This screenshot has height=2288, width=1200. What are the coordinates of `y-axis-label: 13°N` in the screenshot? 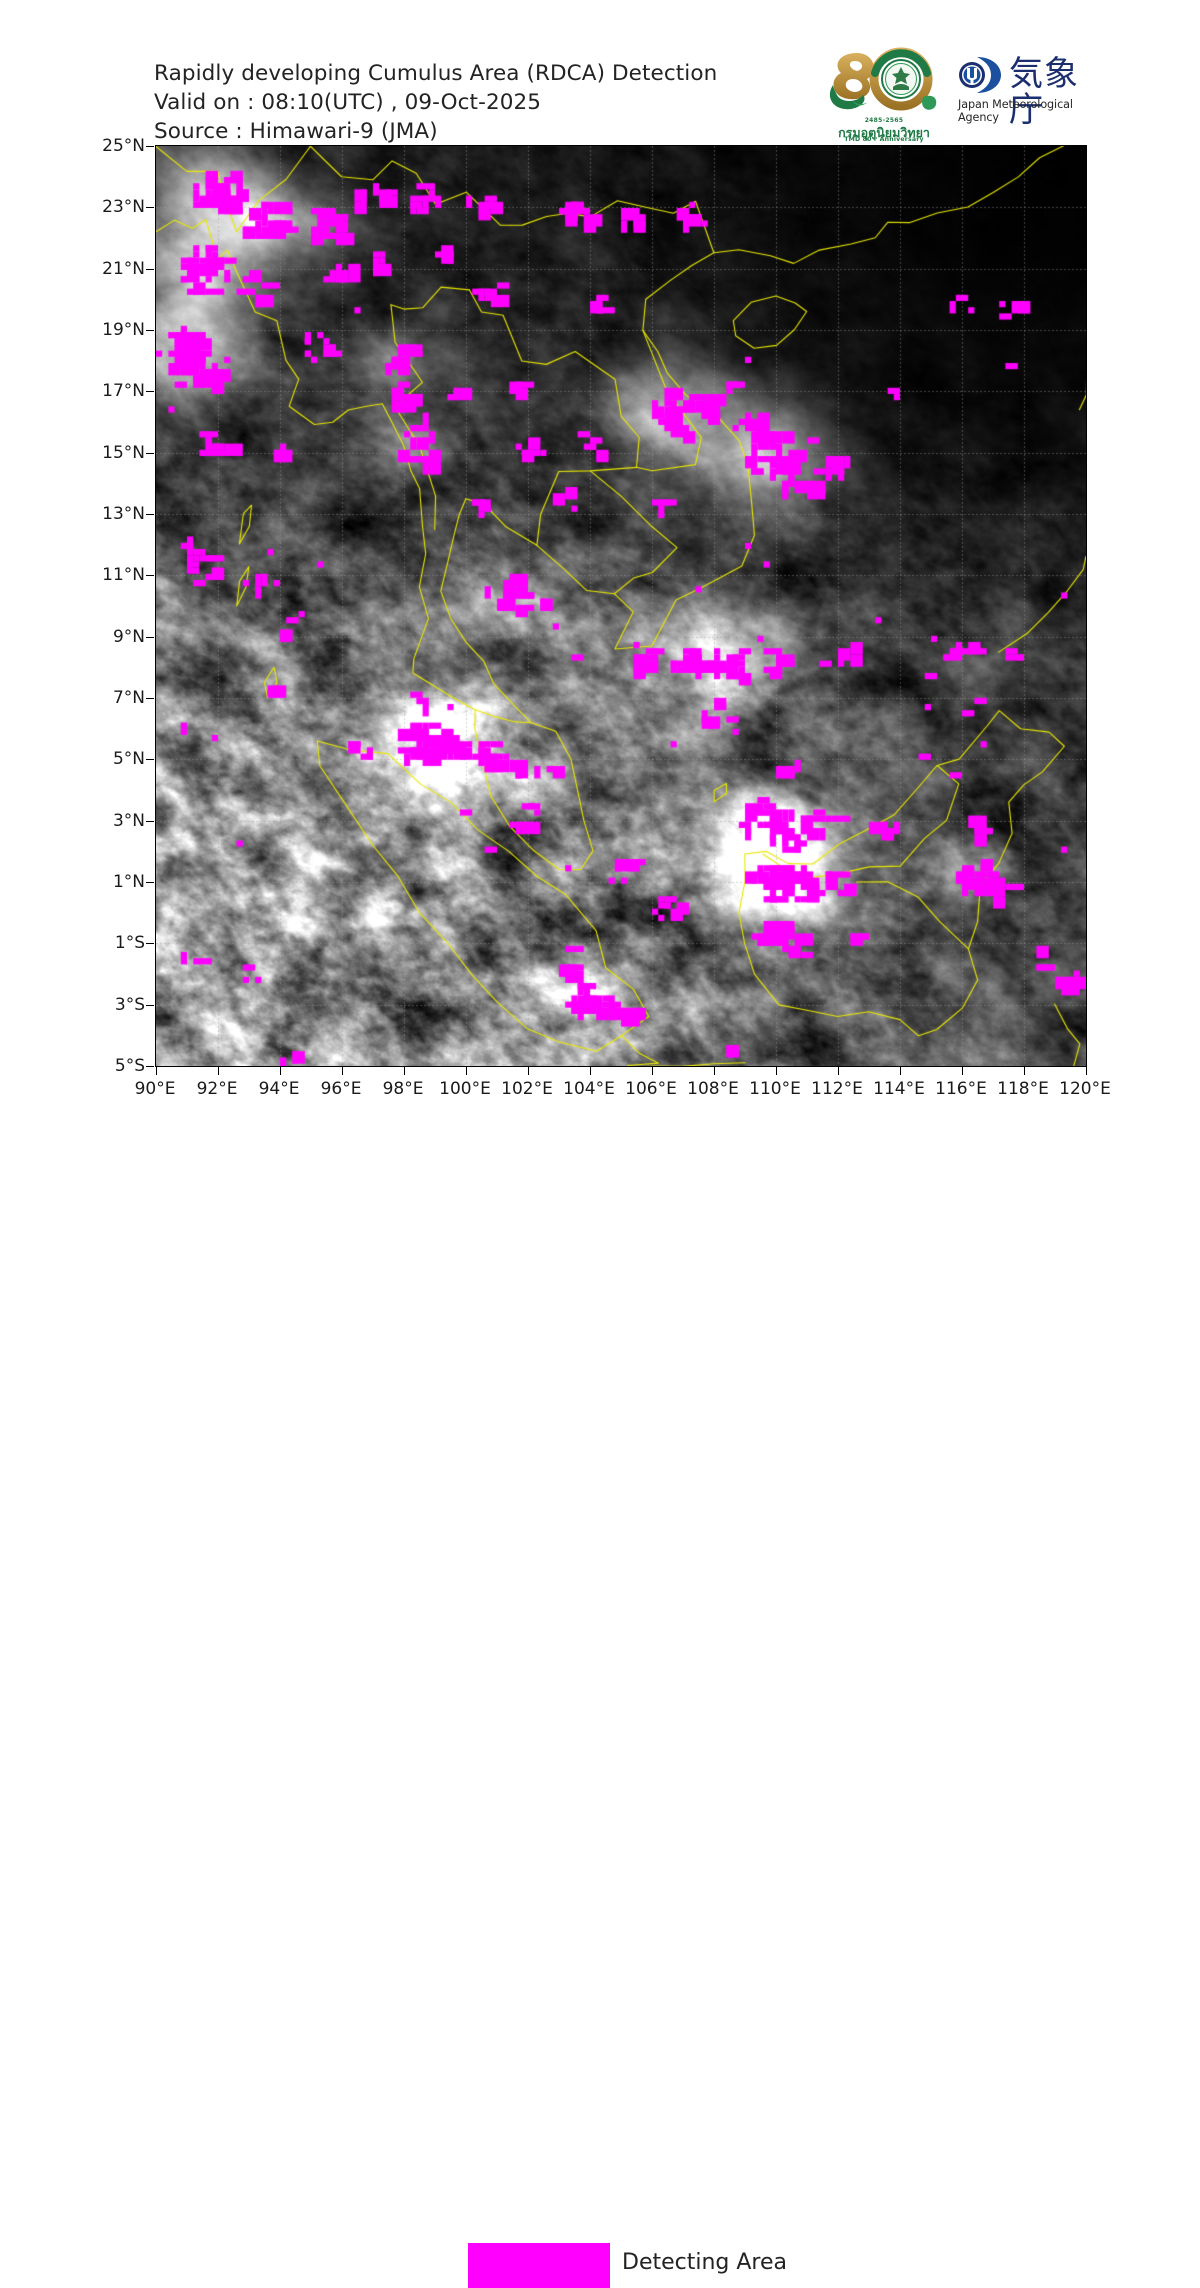 It's located at (123, 514).